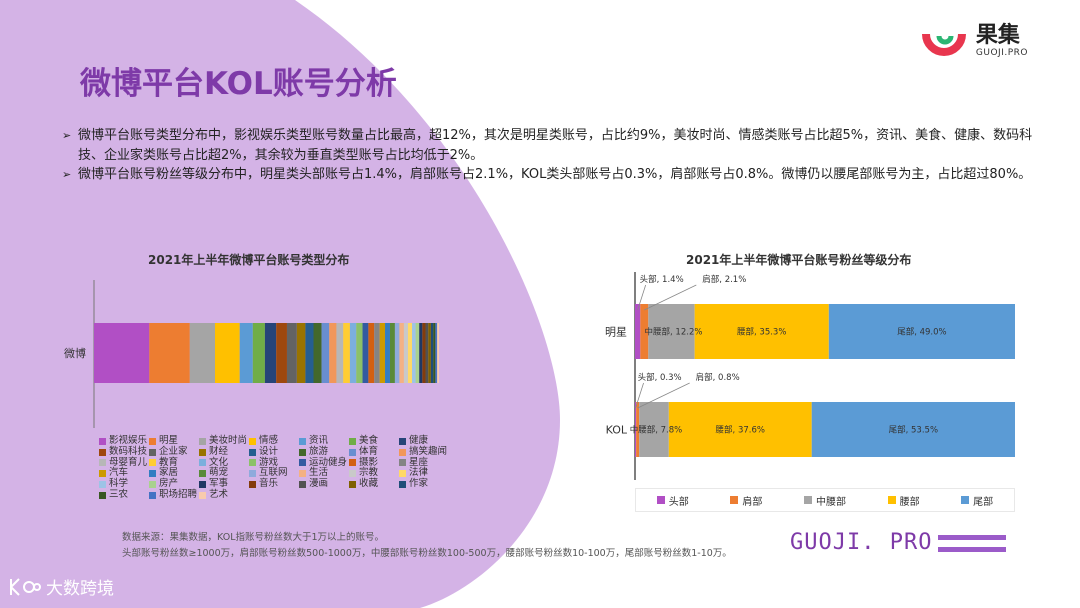 The height and width of the screenshot is (608, 1080). I want to click on legend-item: 搞笑趣闻, so click(424, 452).